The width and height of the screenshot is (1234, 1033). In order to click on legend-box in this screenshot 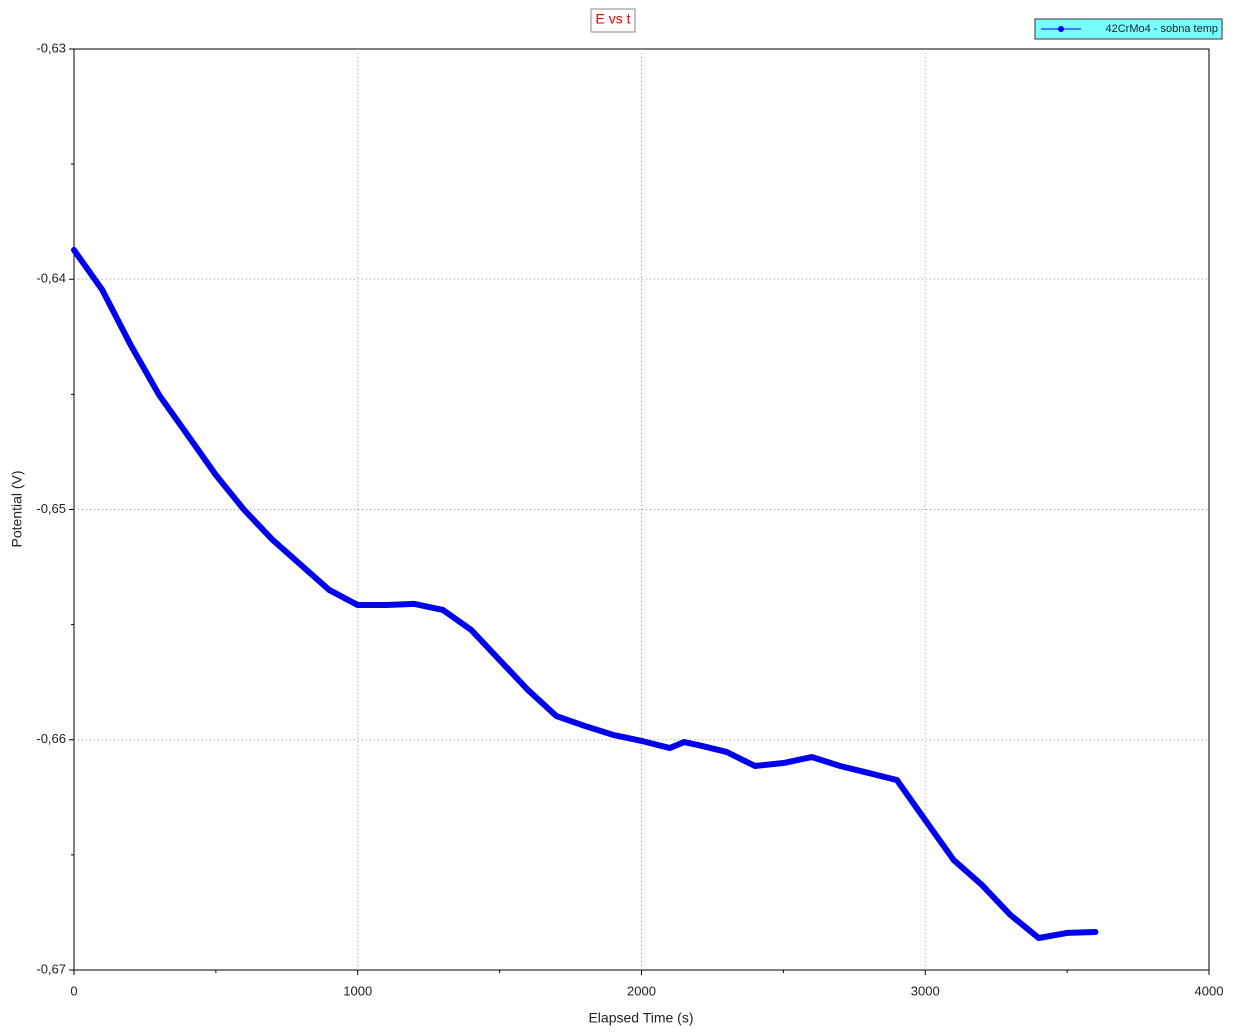, I will do `click(1128, 29)`.